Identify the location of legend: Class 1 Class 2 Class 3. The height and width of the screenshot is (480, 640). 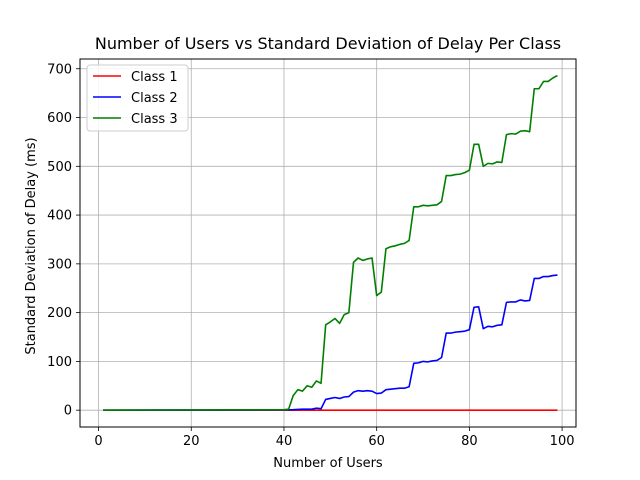
(137, 98).